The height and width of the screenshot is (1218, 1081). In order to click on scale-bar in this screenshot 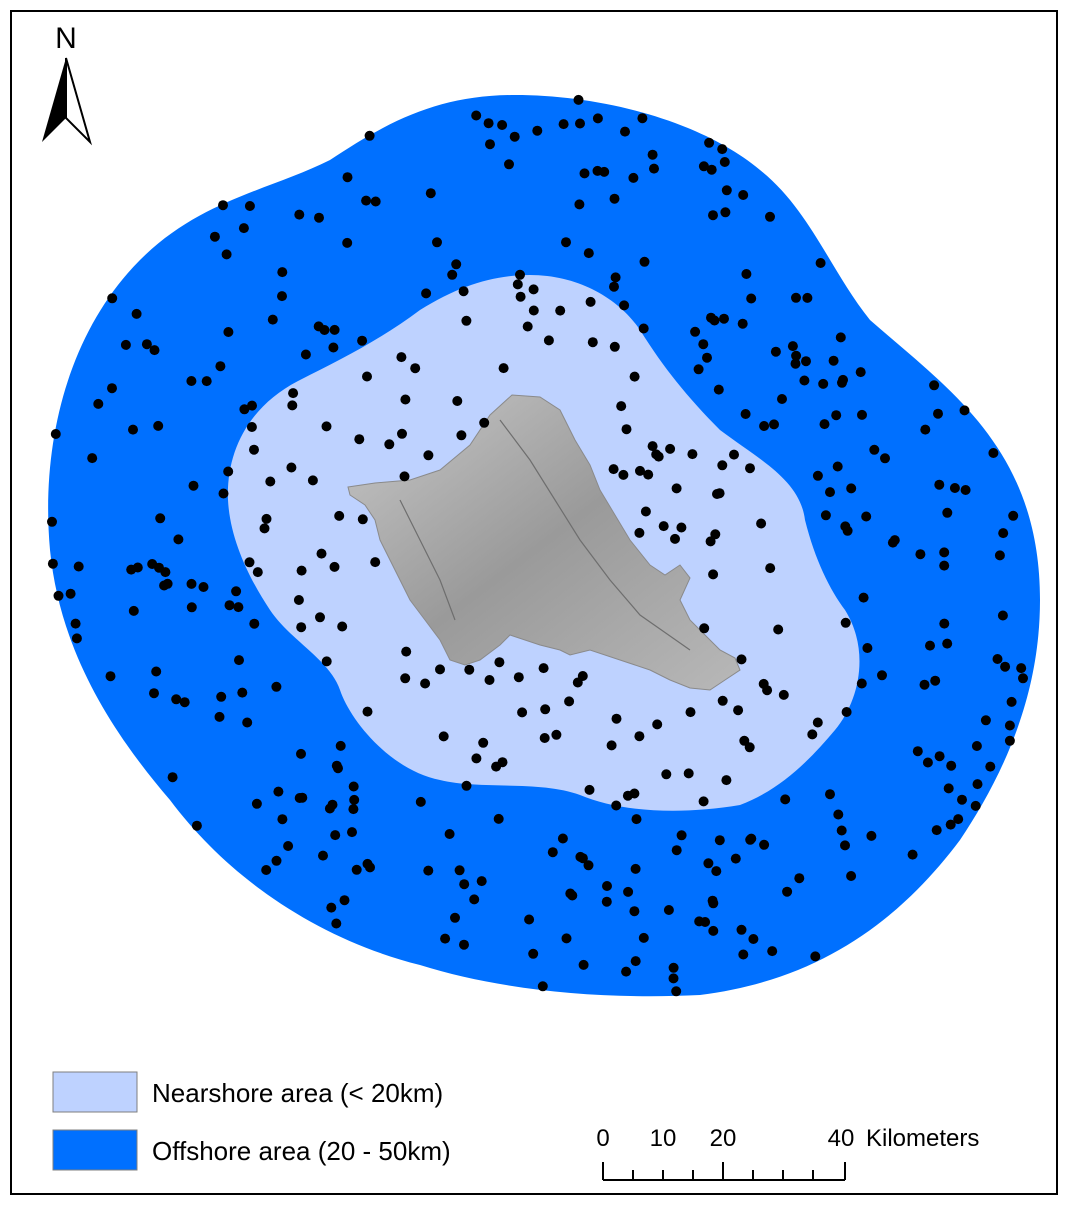, I will do `click(724, 1171)`.